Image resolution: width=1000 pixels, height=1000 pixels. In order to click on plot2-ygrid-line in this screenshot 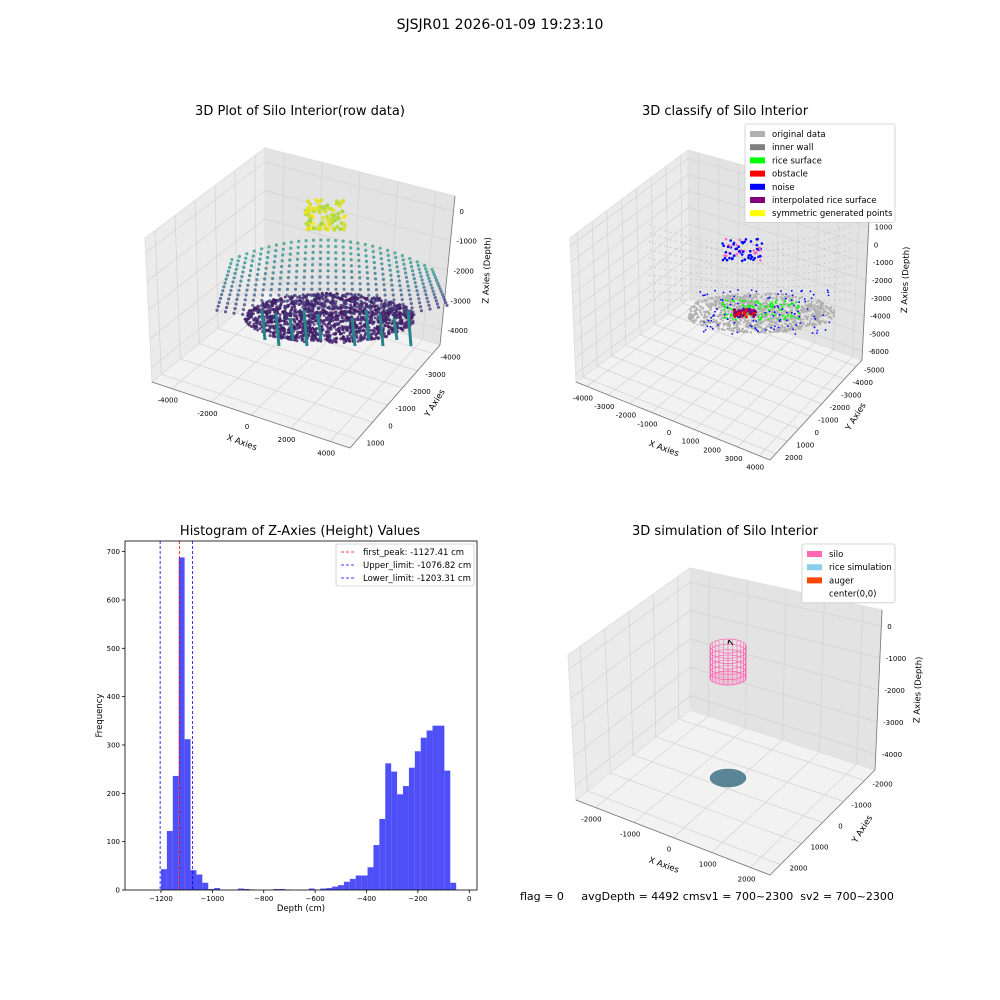, I will do `click(702, 320)`.